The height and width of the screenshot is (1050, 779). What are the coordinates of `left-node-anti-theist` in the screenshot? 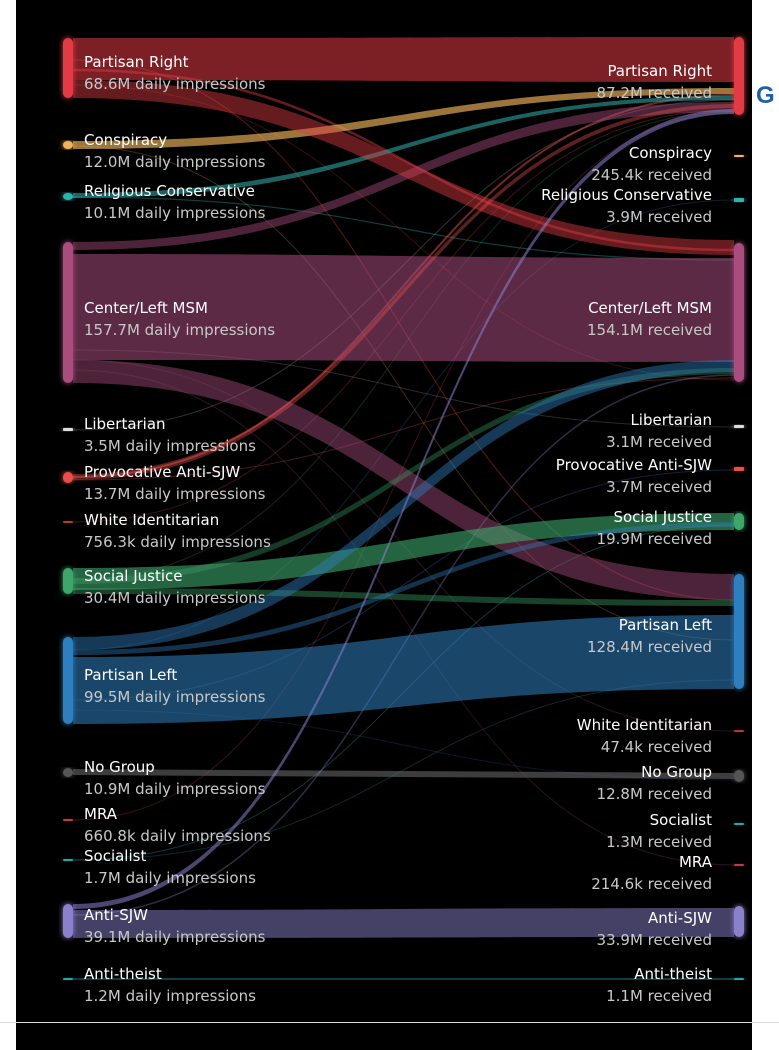 It's located at (68, 979).